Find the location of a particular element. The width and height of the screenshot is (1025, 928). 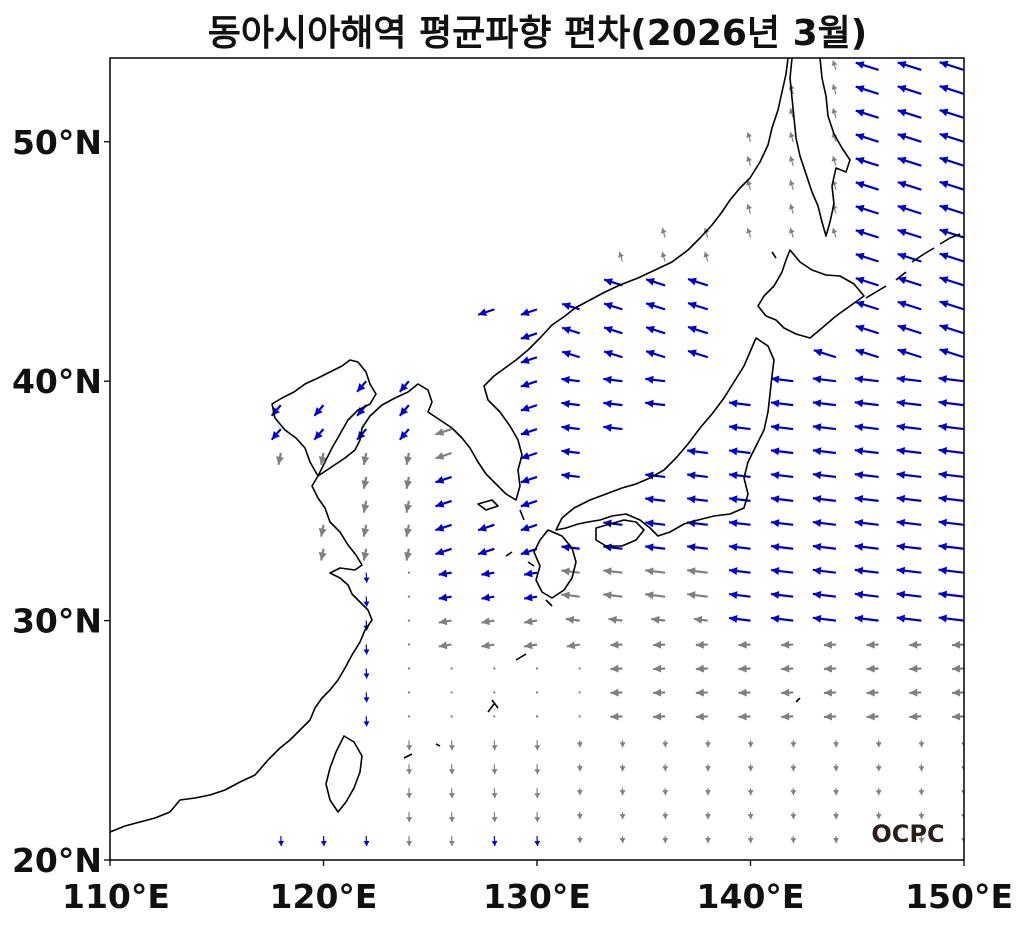

y-tick-label: 50°N is located at coordinates (57, 142).